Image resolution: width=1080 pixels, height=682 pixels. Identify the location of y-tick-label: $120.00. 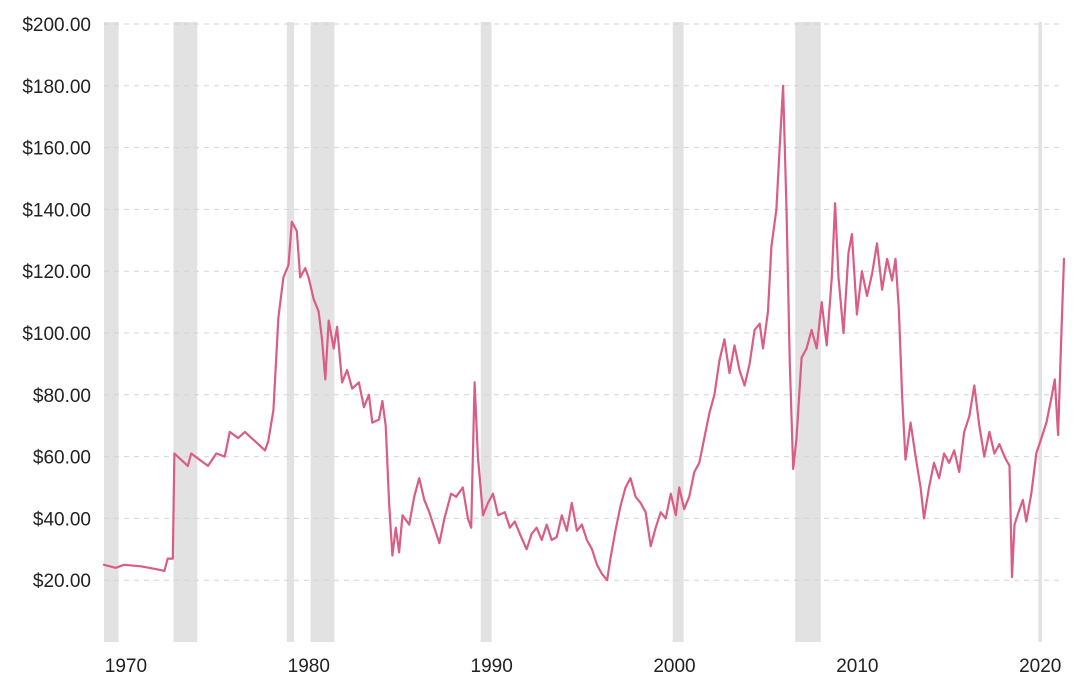
(56, 272).